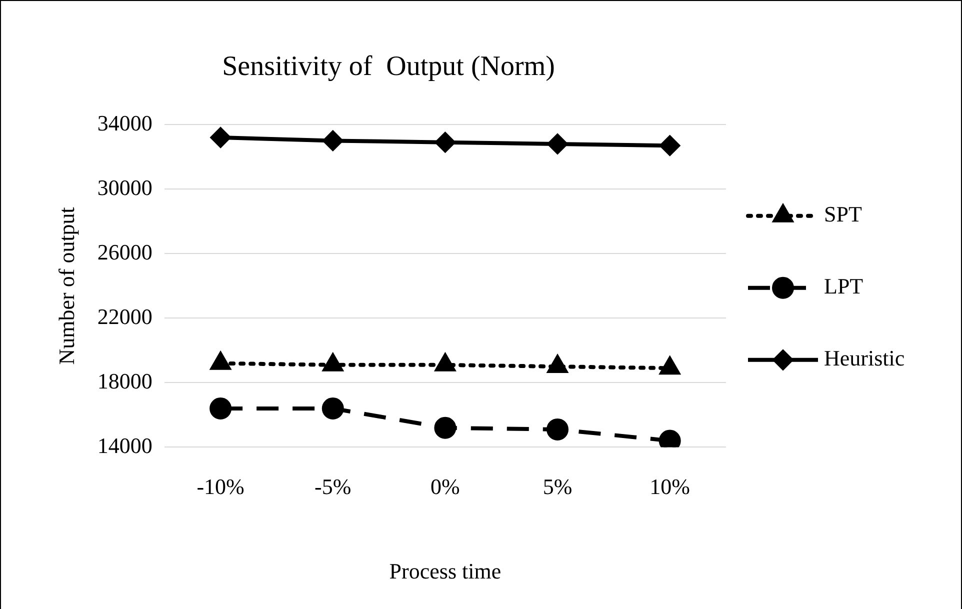 Image resolution: width=962 pixels, height=609 pixels. I want to click on x-tick-label: 10%, so click(670, 487).